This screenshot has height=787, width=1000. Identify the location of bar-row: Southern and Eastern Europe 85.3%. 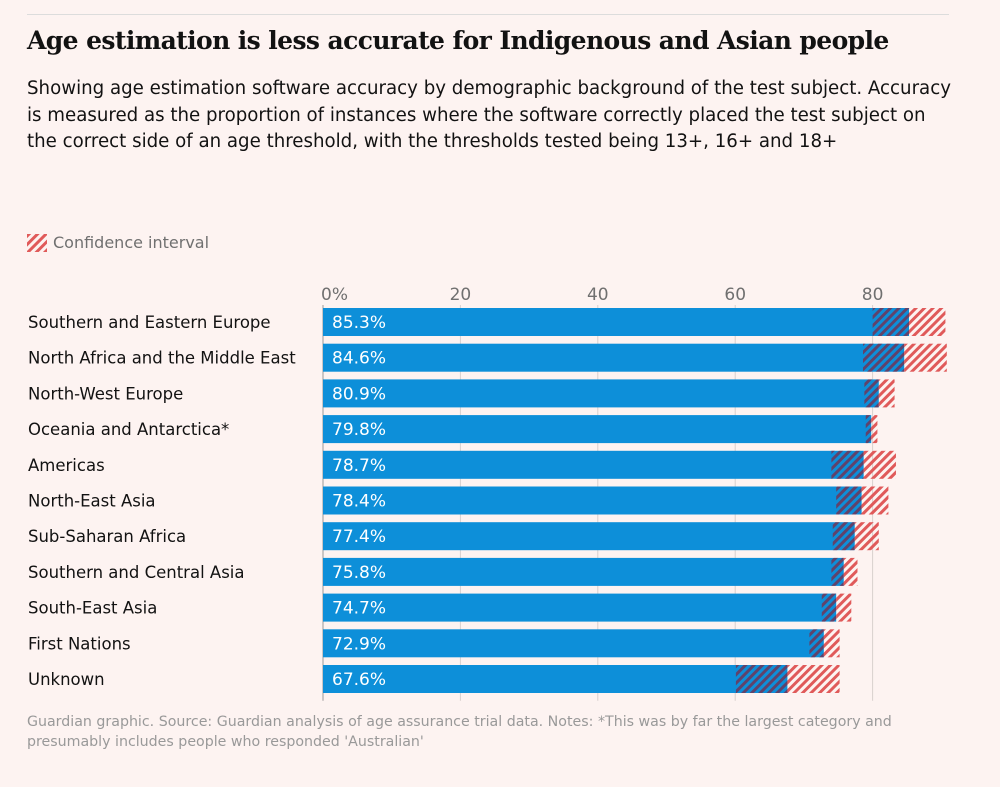
(487, 322).